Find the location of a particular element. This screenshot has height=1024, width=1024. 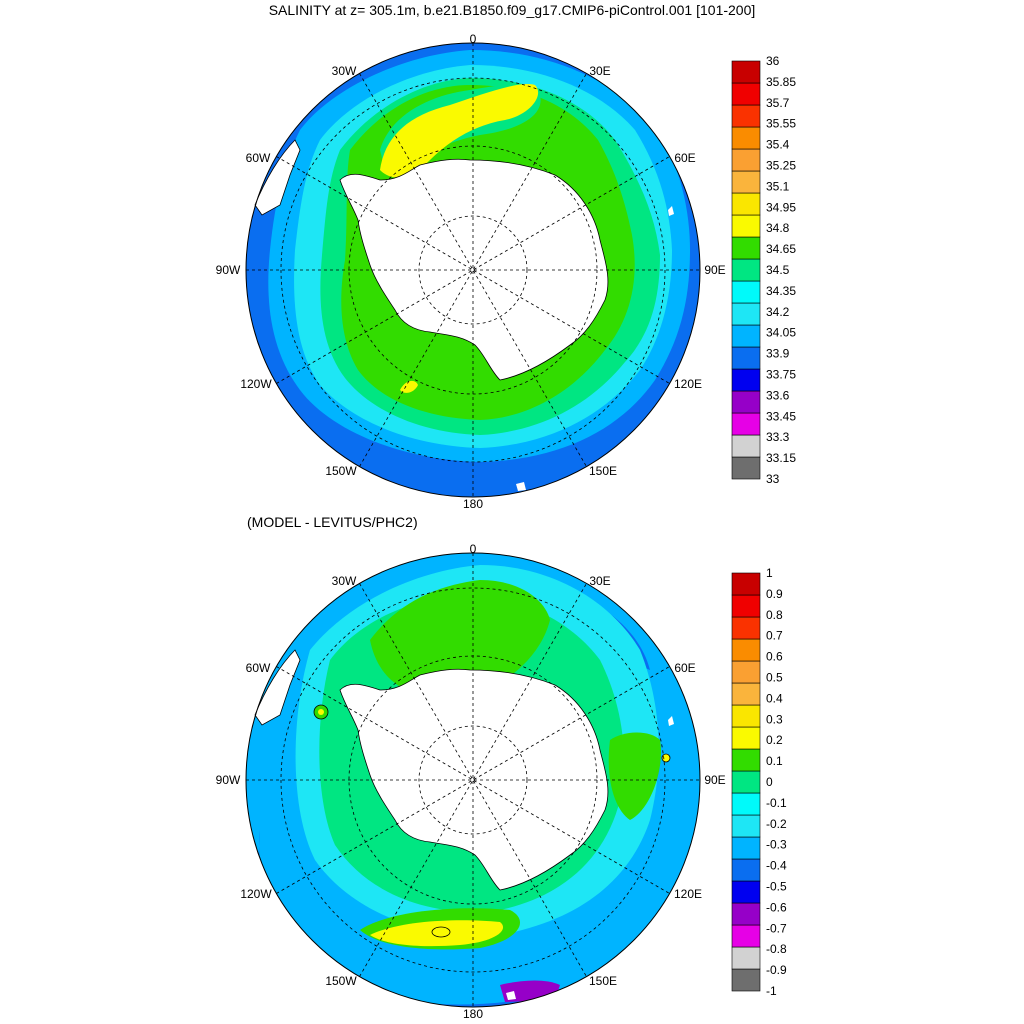

colorbar-label: 34.65 is located at coordinates (781, 249).